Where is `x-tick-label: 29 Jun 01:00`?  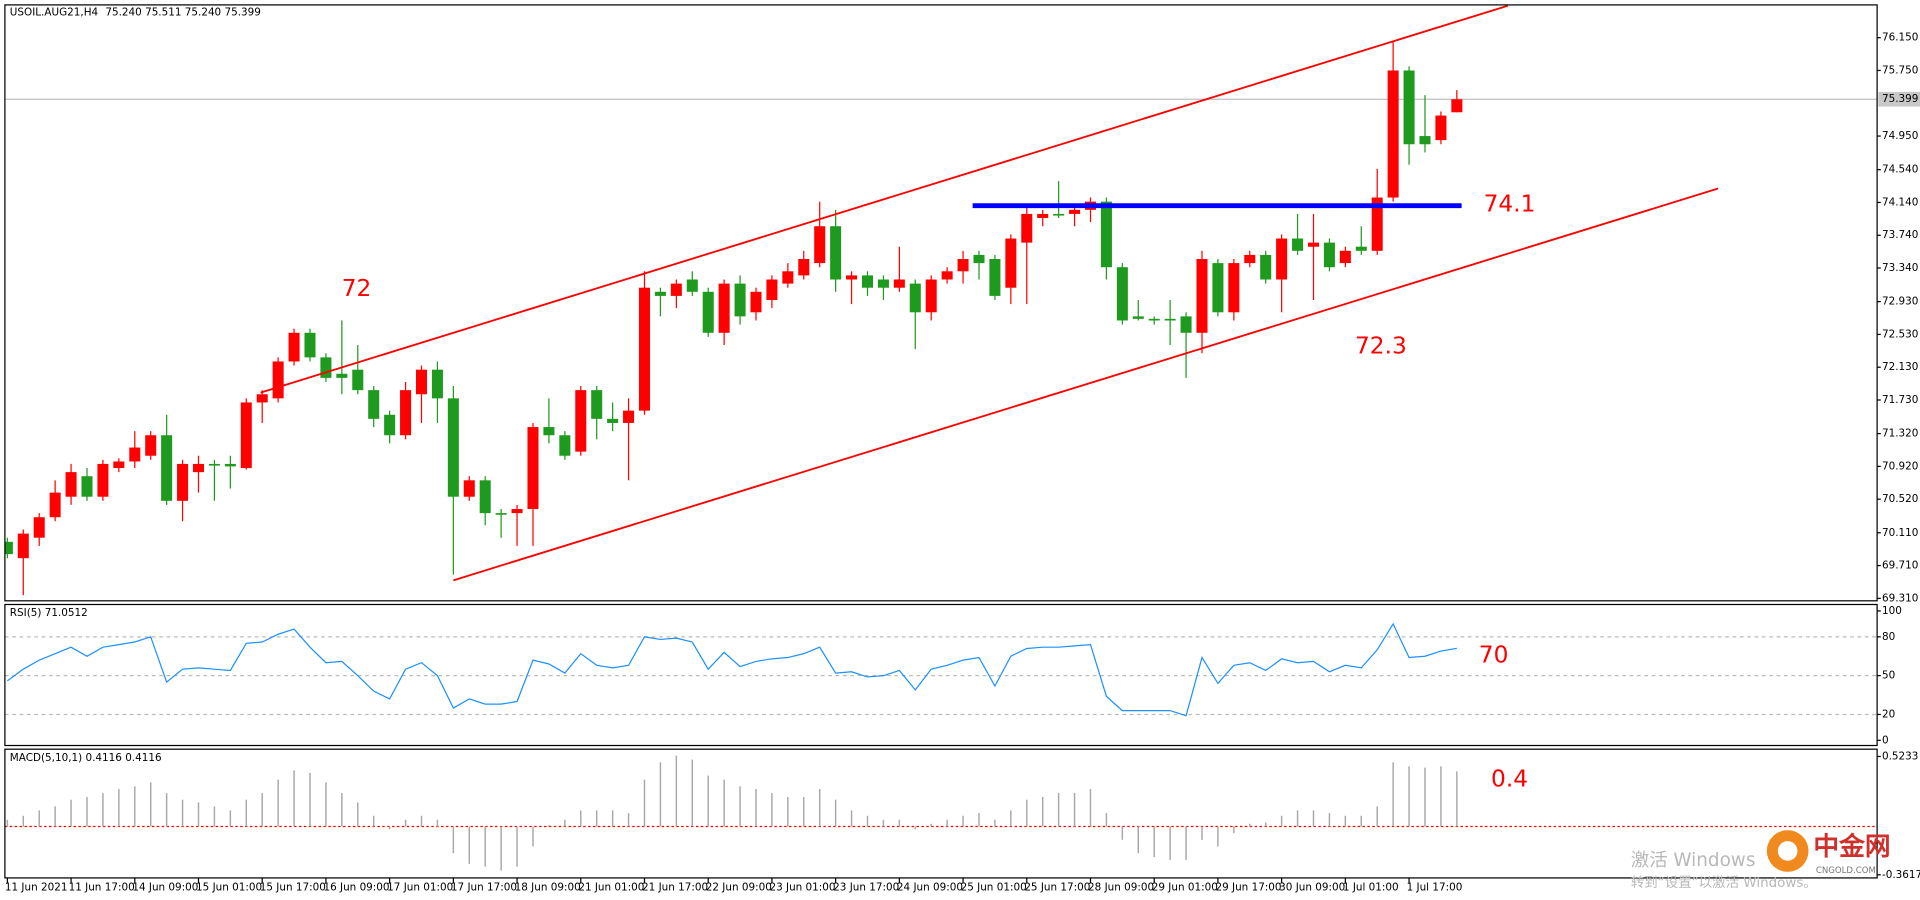
x-tick-label: 29 Jun 01:00 is located at coordinates (1185, 888).